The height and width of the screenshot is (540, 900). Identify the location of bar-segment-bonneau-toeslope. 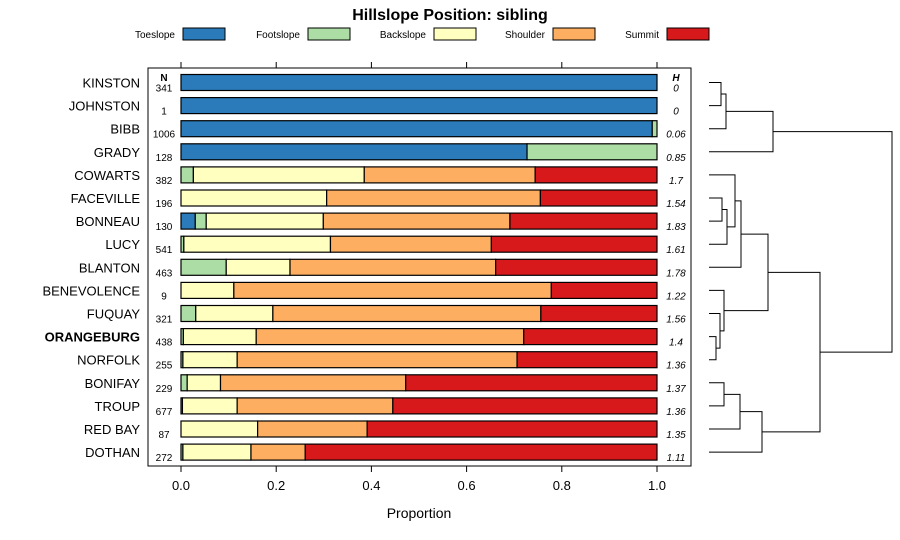
(188, 221).